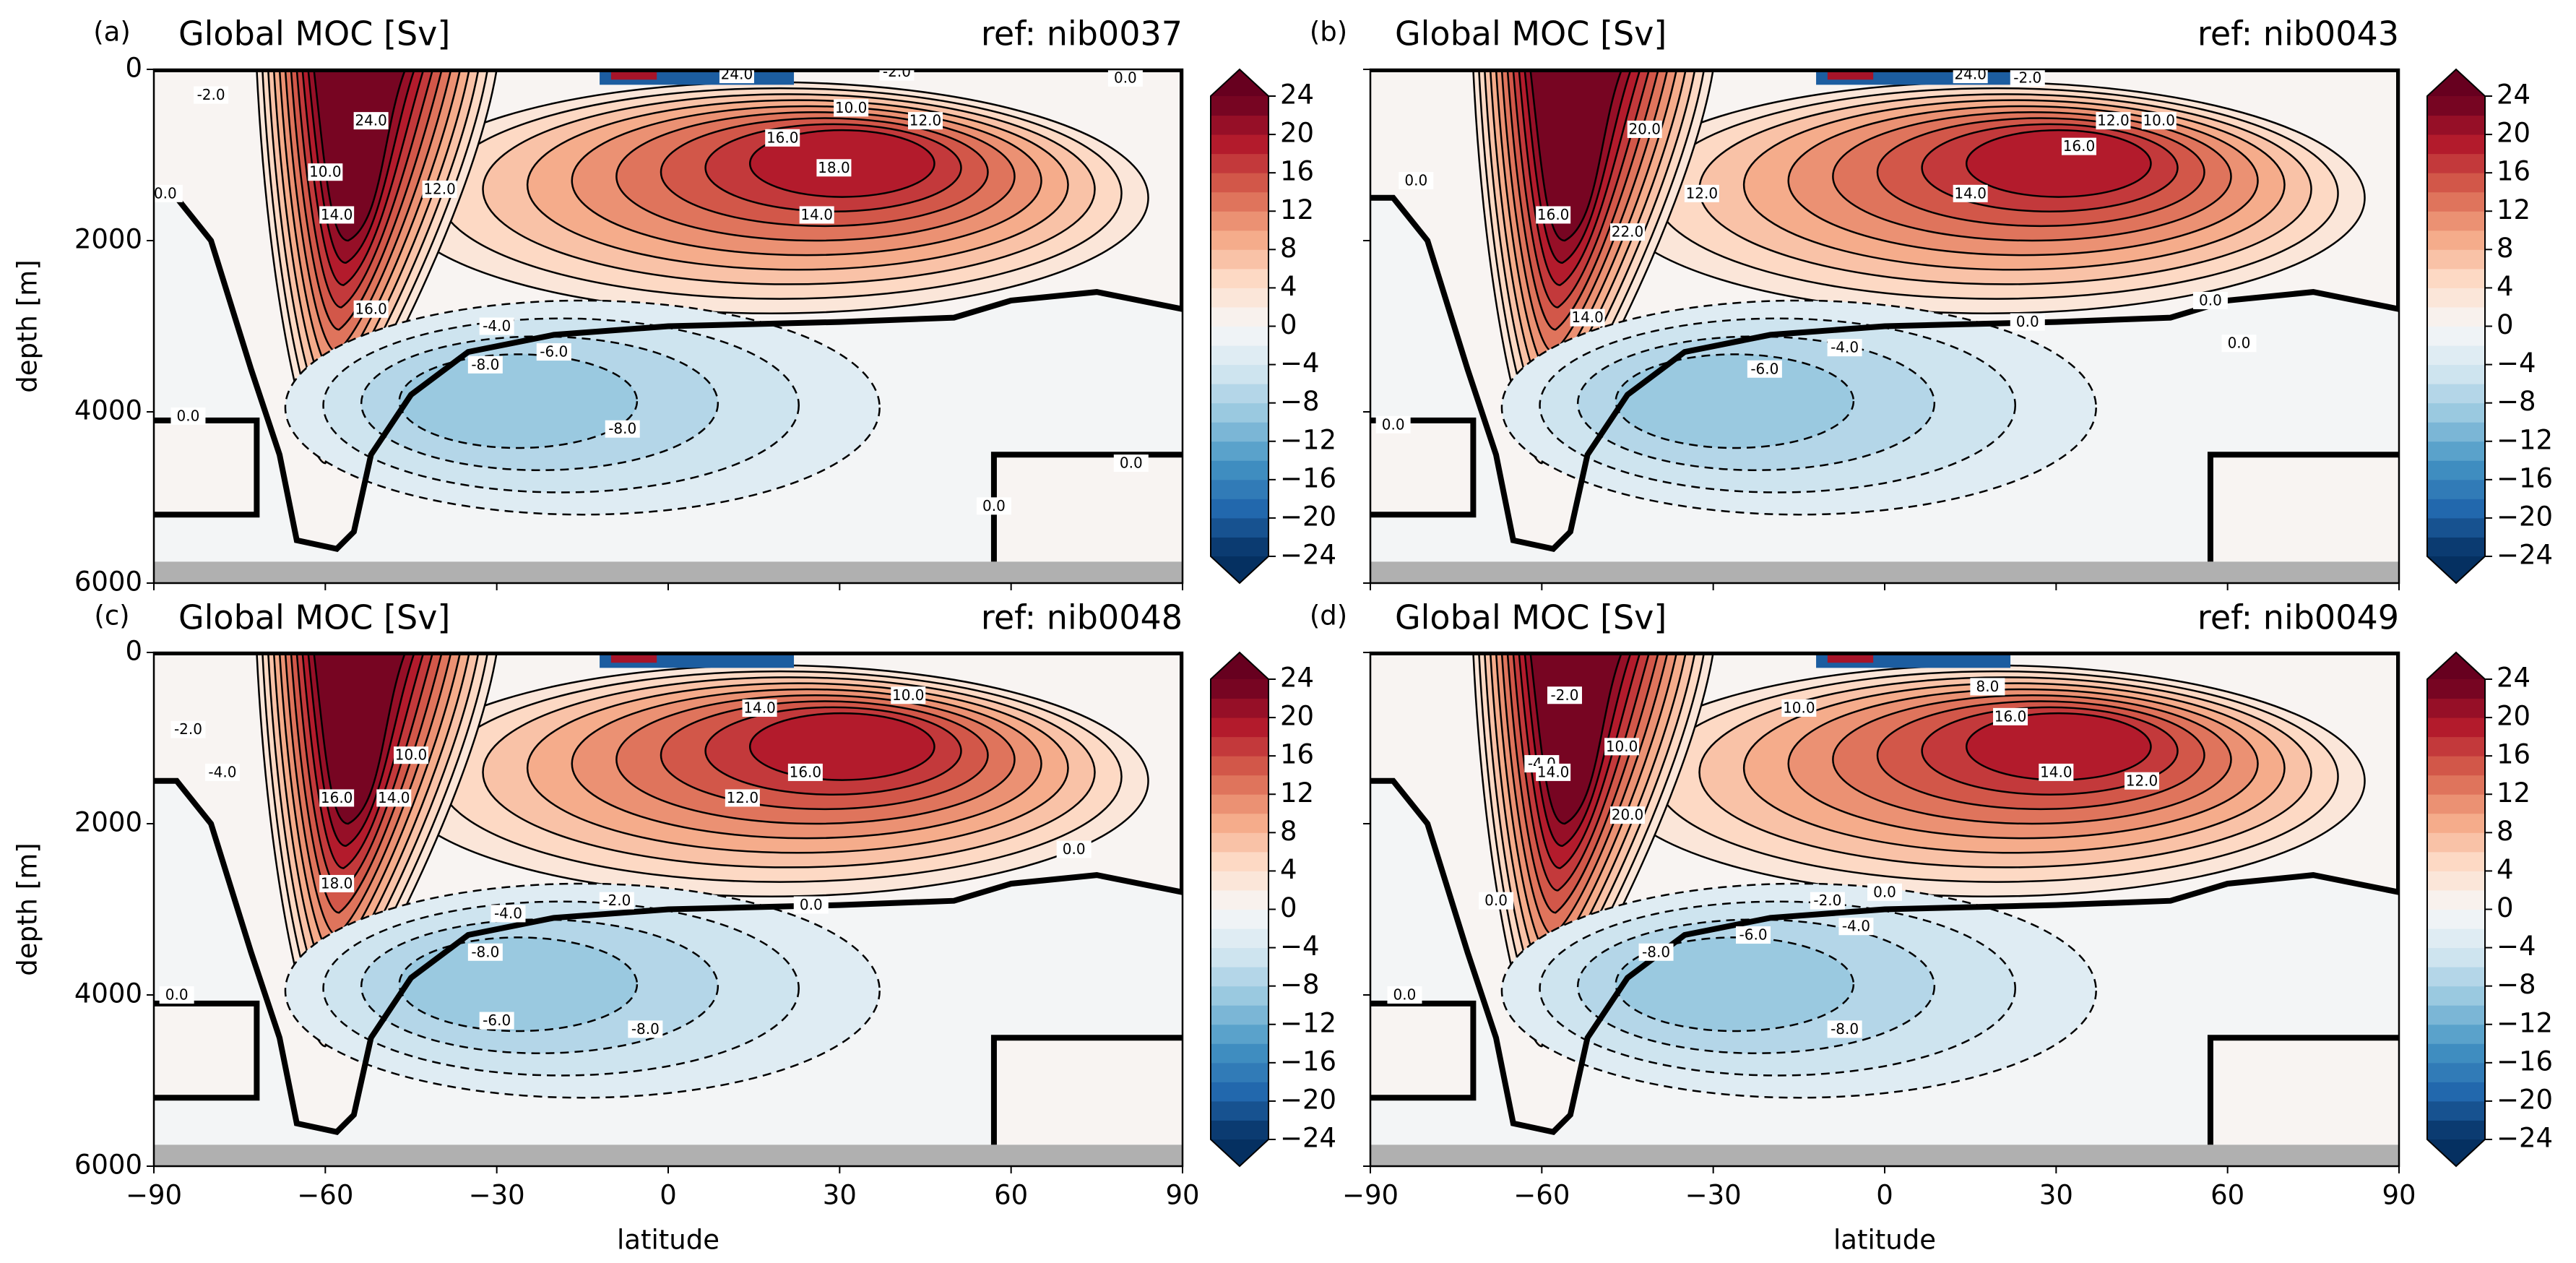 Image resolution: width=2576 pixels, height=1263 pixels. I want to click on colorbar-tick-label: 8, so click(2505, 831).